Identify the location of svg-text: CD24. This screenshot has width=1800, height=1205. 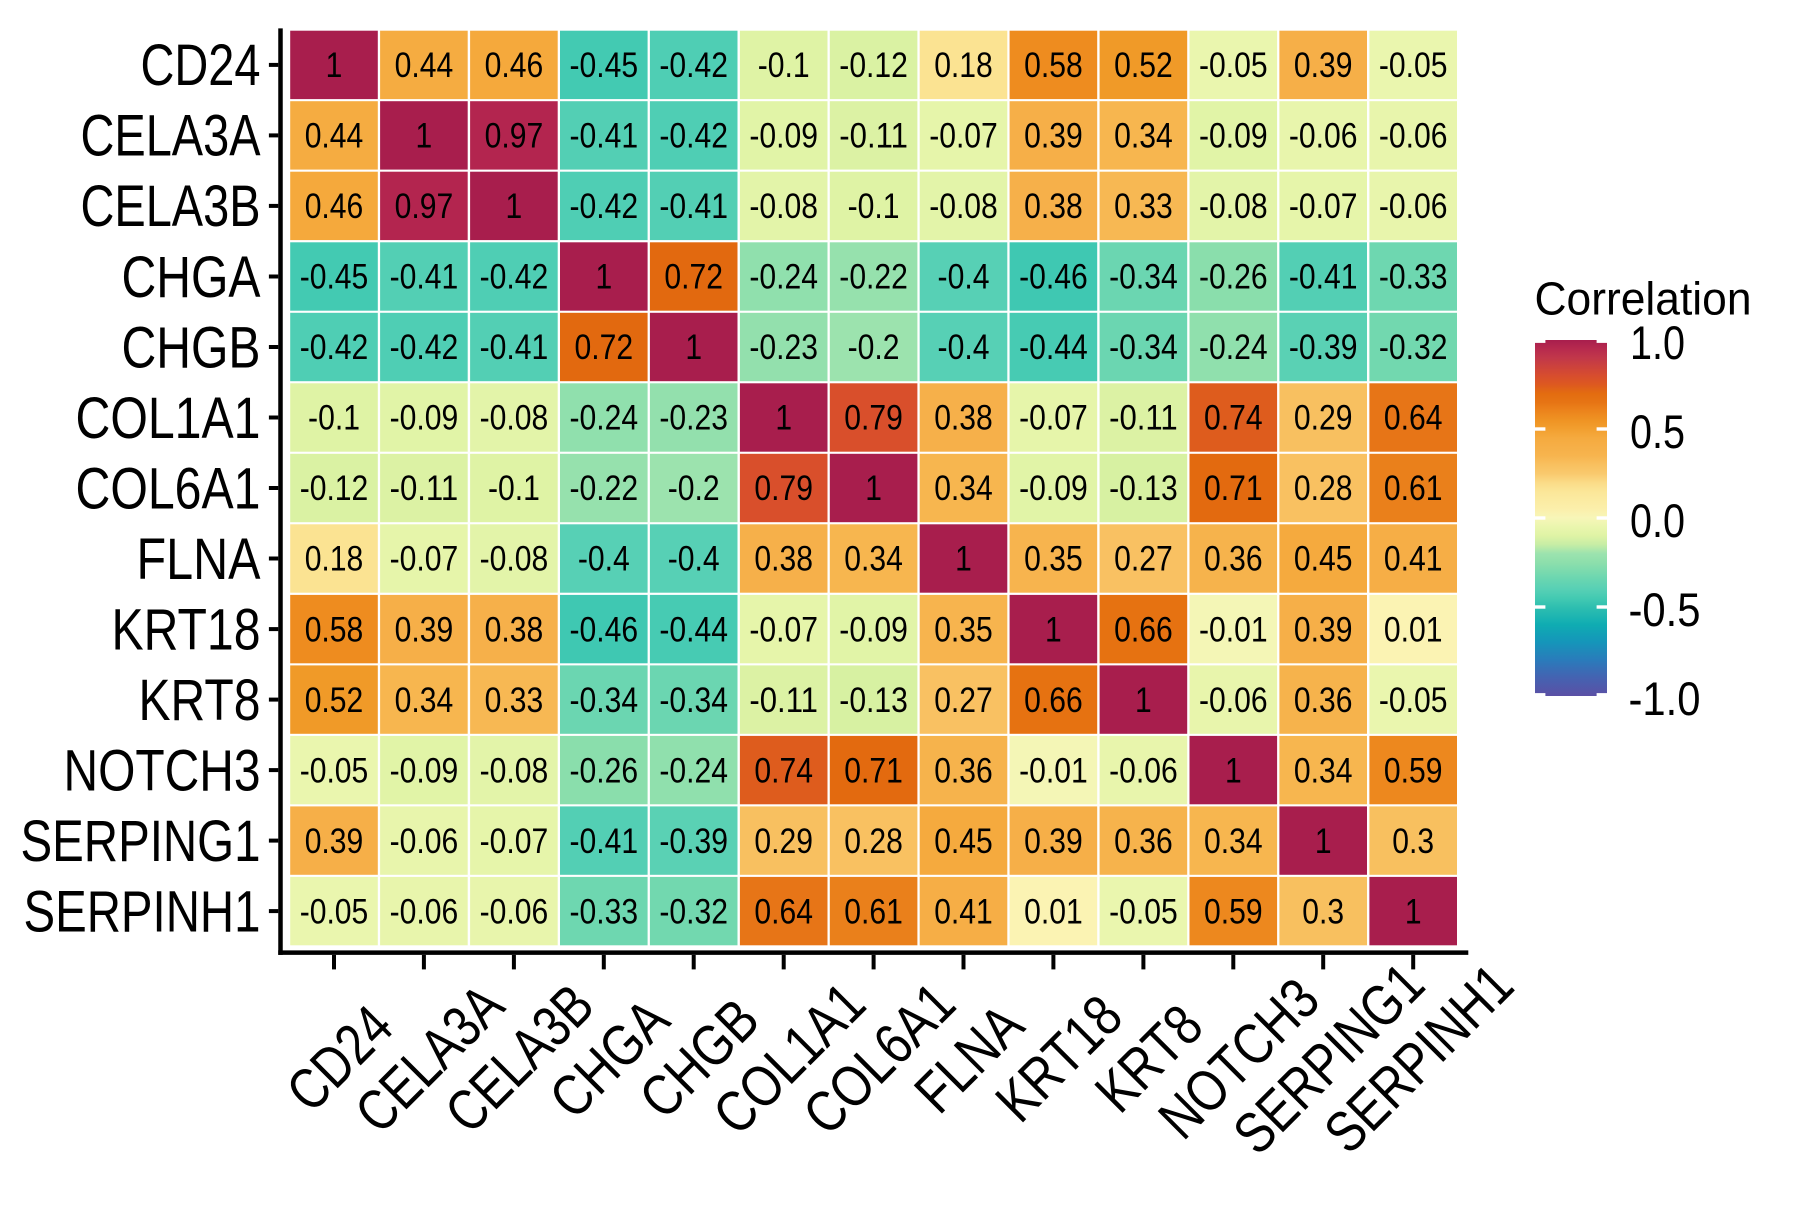
(201, 65).